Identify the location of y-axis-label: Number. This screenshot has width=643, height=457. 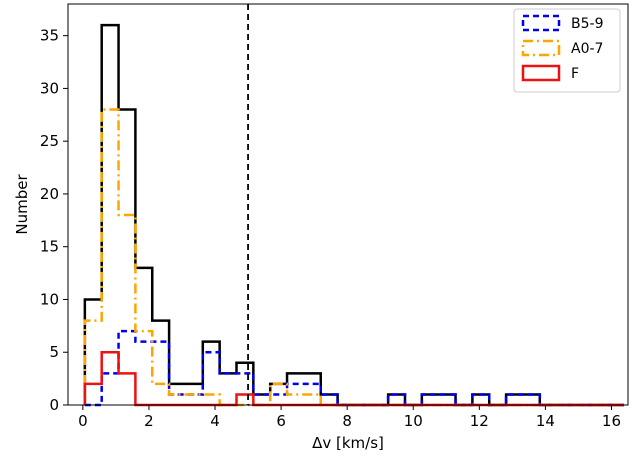
(22, 204).